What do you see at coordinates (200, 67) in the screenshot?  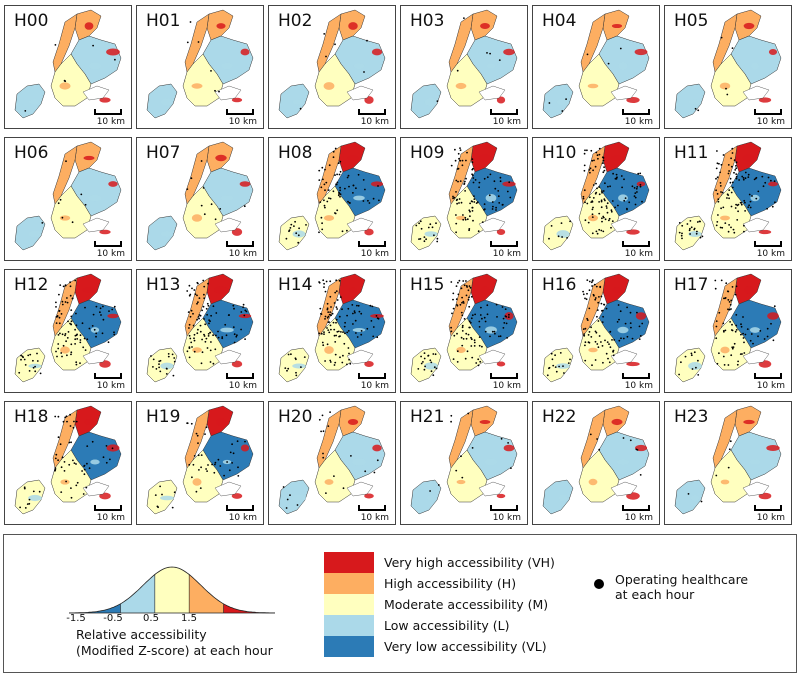 I see `map-panel-h01: H01 10 km` at bounding box center [200, 67].